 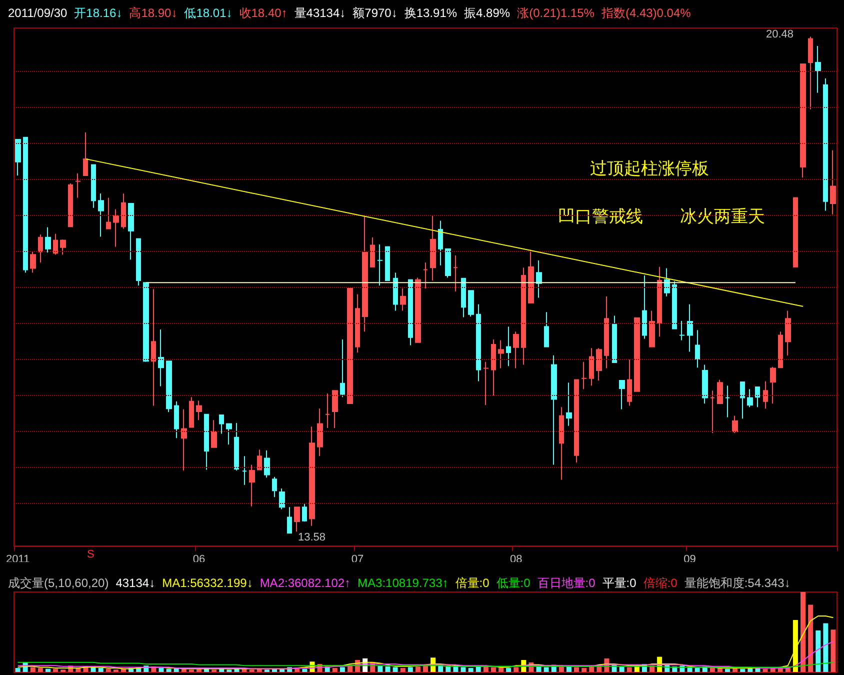 I want to click on annotation: 过顶起柱涨停板, so click(x=649, y=168).